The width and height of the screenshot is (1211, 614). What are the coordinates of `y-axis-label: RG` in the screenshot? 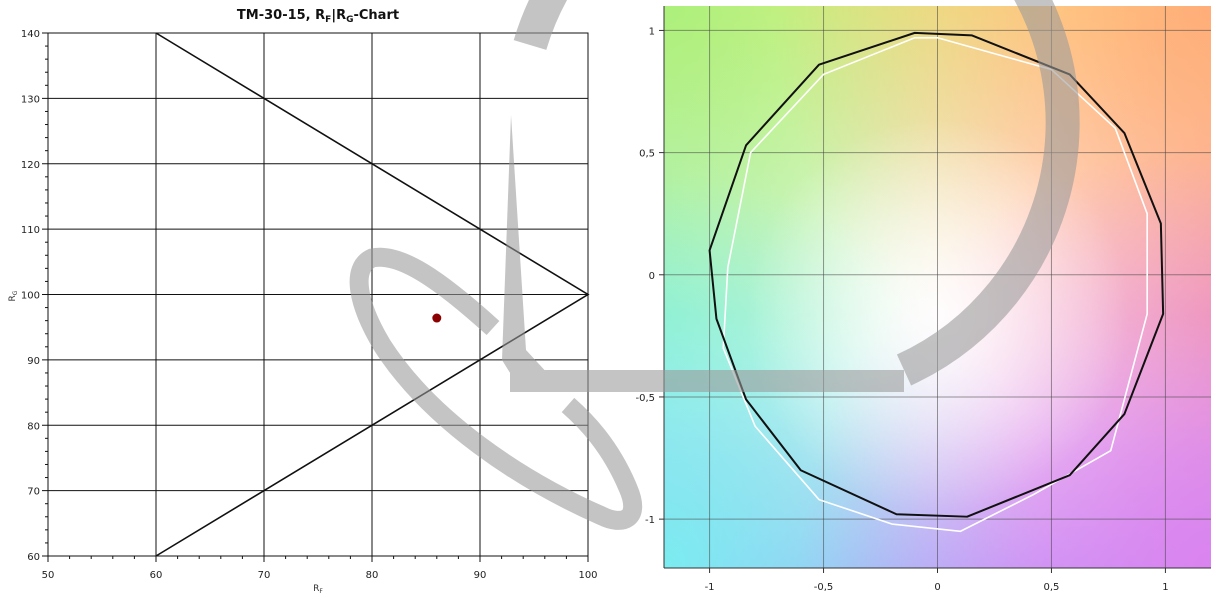 It's located at (13, 295).